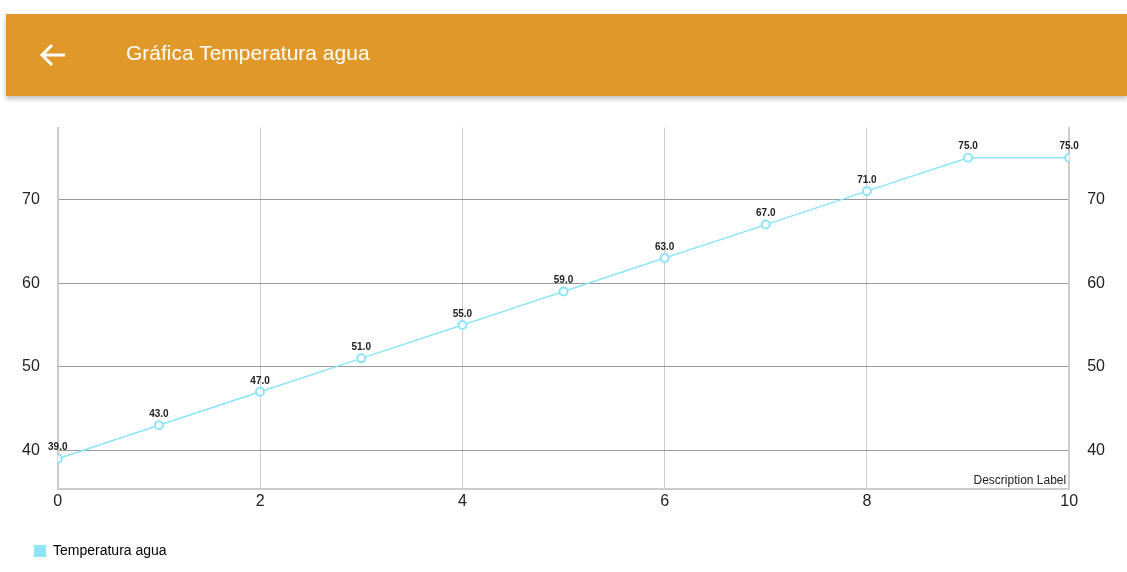 Image resolution: width=1127 pixels, height=572 pixels. Describe the element at coordinates (31, 449) in the screenshot. I see `y-tick-label: 40` at that location.